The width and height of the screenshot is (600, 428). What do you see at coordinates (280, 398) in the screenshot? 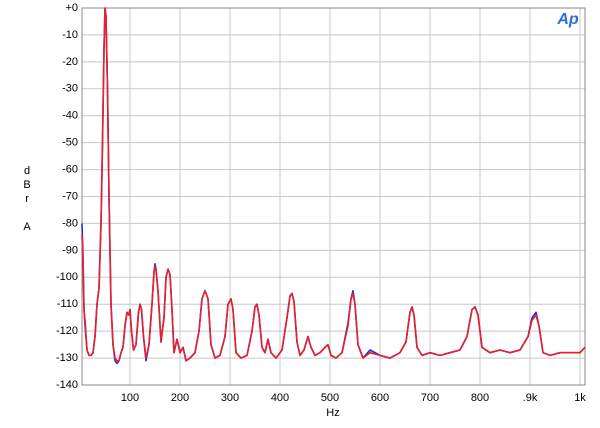
I see `x-tick-label: 400` at bounding box center [280, 398].